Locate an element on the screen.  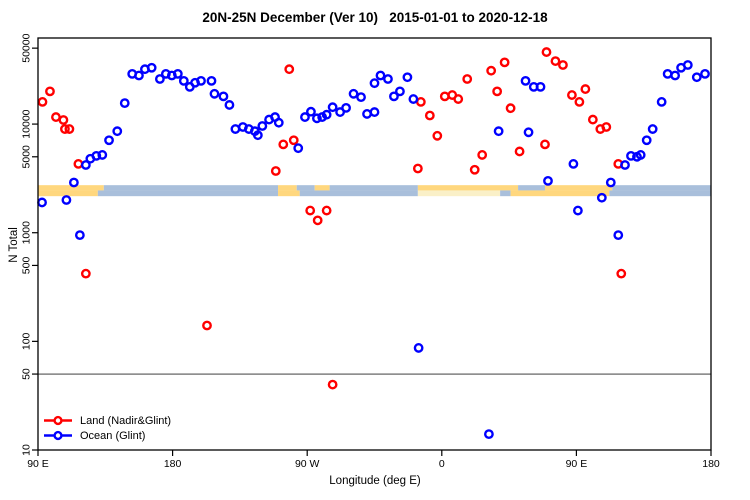
x-axis-label: Longitude (deg E) is located at coordinates (375, 481).